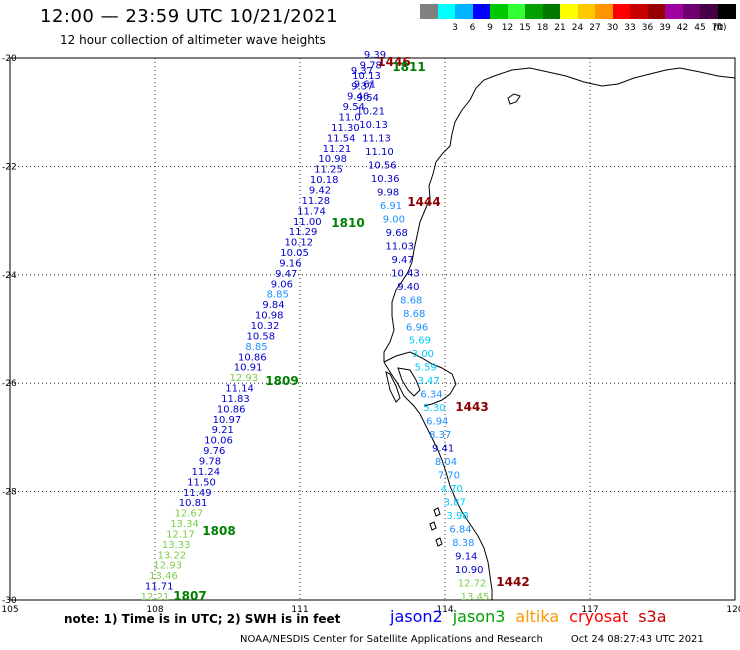 This screenshot has height=650, width=740. What do you see at coordinates (652, 616) in the screenshot?
I see `legend-s3a: s3a` at bounding box center [652, 616].